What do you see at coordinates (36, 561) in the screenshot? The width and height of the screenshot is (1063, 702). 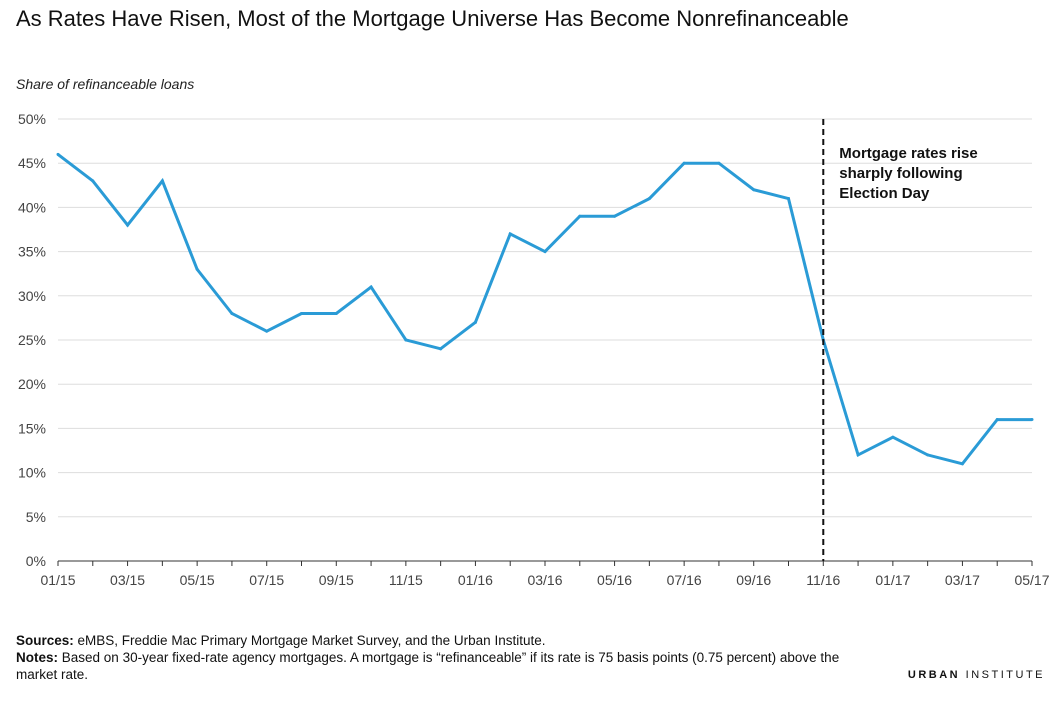 I see `y-tick-label: 0%` at bounding box center [36, 561].